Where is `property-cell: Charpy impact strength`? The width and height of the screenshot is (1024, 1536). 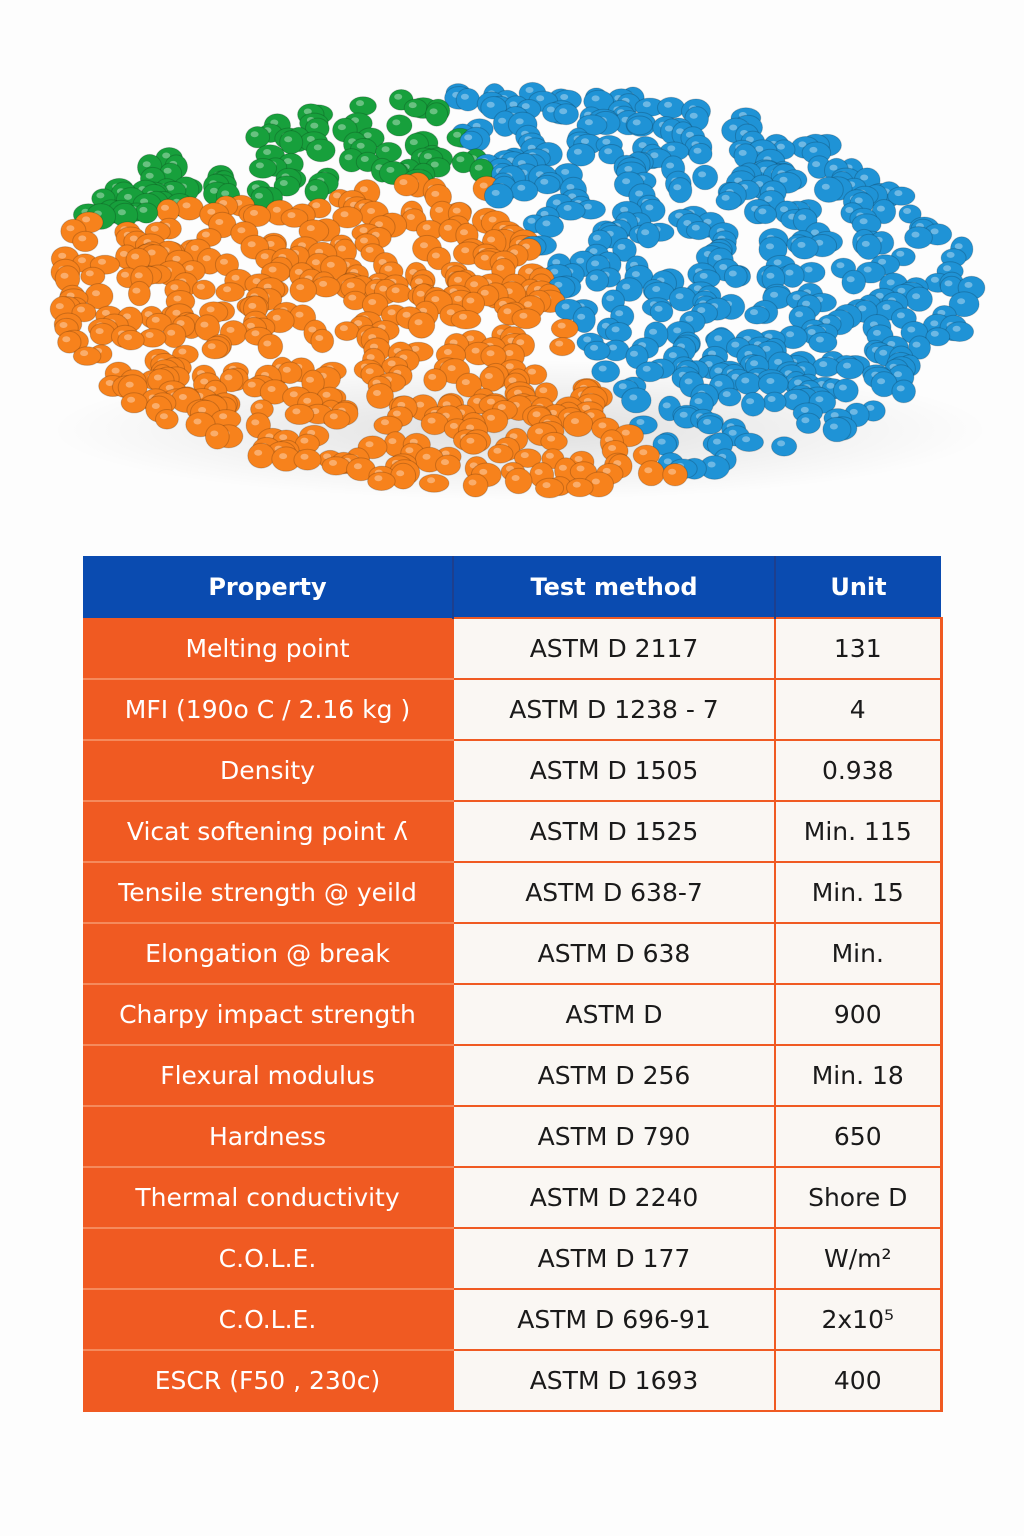 property-cell: Charpy impact strength is located at coordinates (268, 1015).